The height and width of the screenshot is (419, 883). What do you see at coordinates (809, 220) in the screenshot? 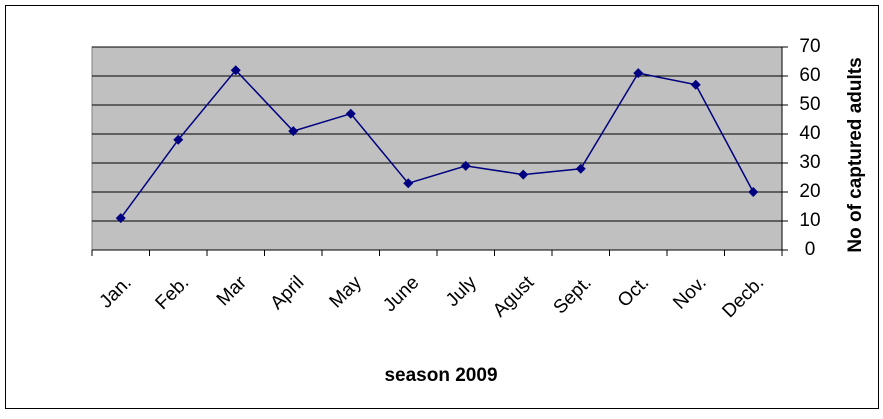
I see `y-tick-label: 10` at bounding box center [809, 220].